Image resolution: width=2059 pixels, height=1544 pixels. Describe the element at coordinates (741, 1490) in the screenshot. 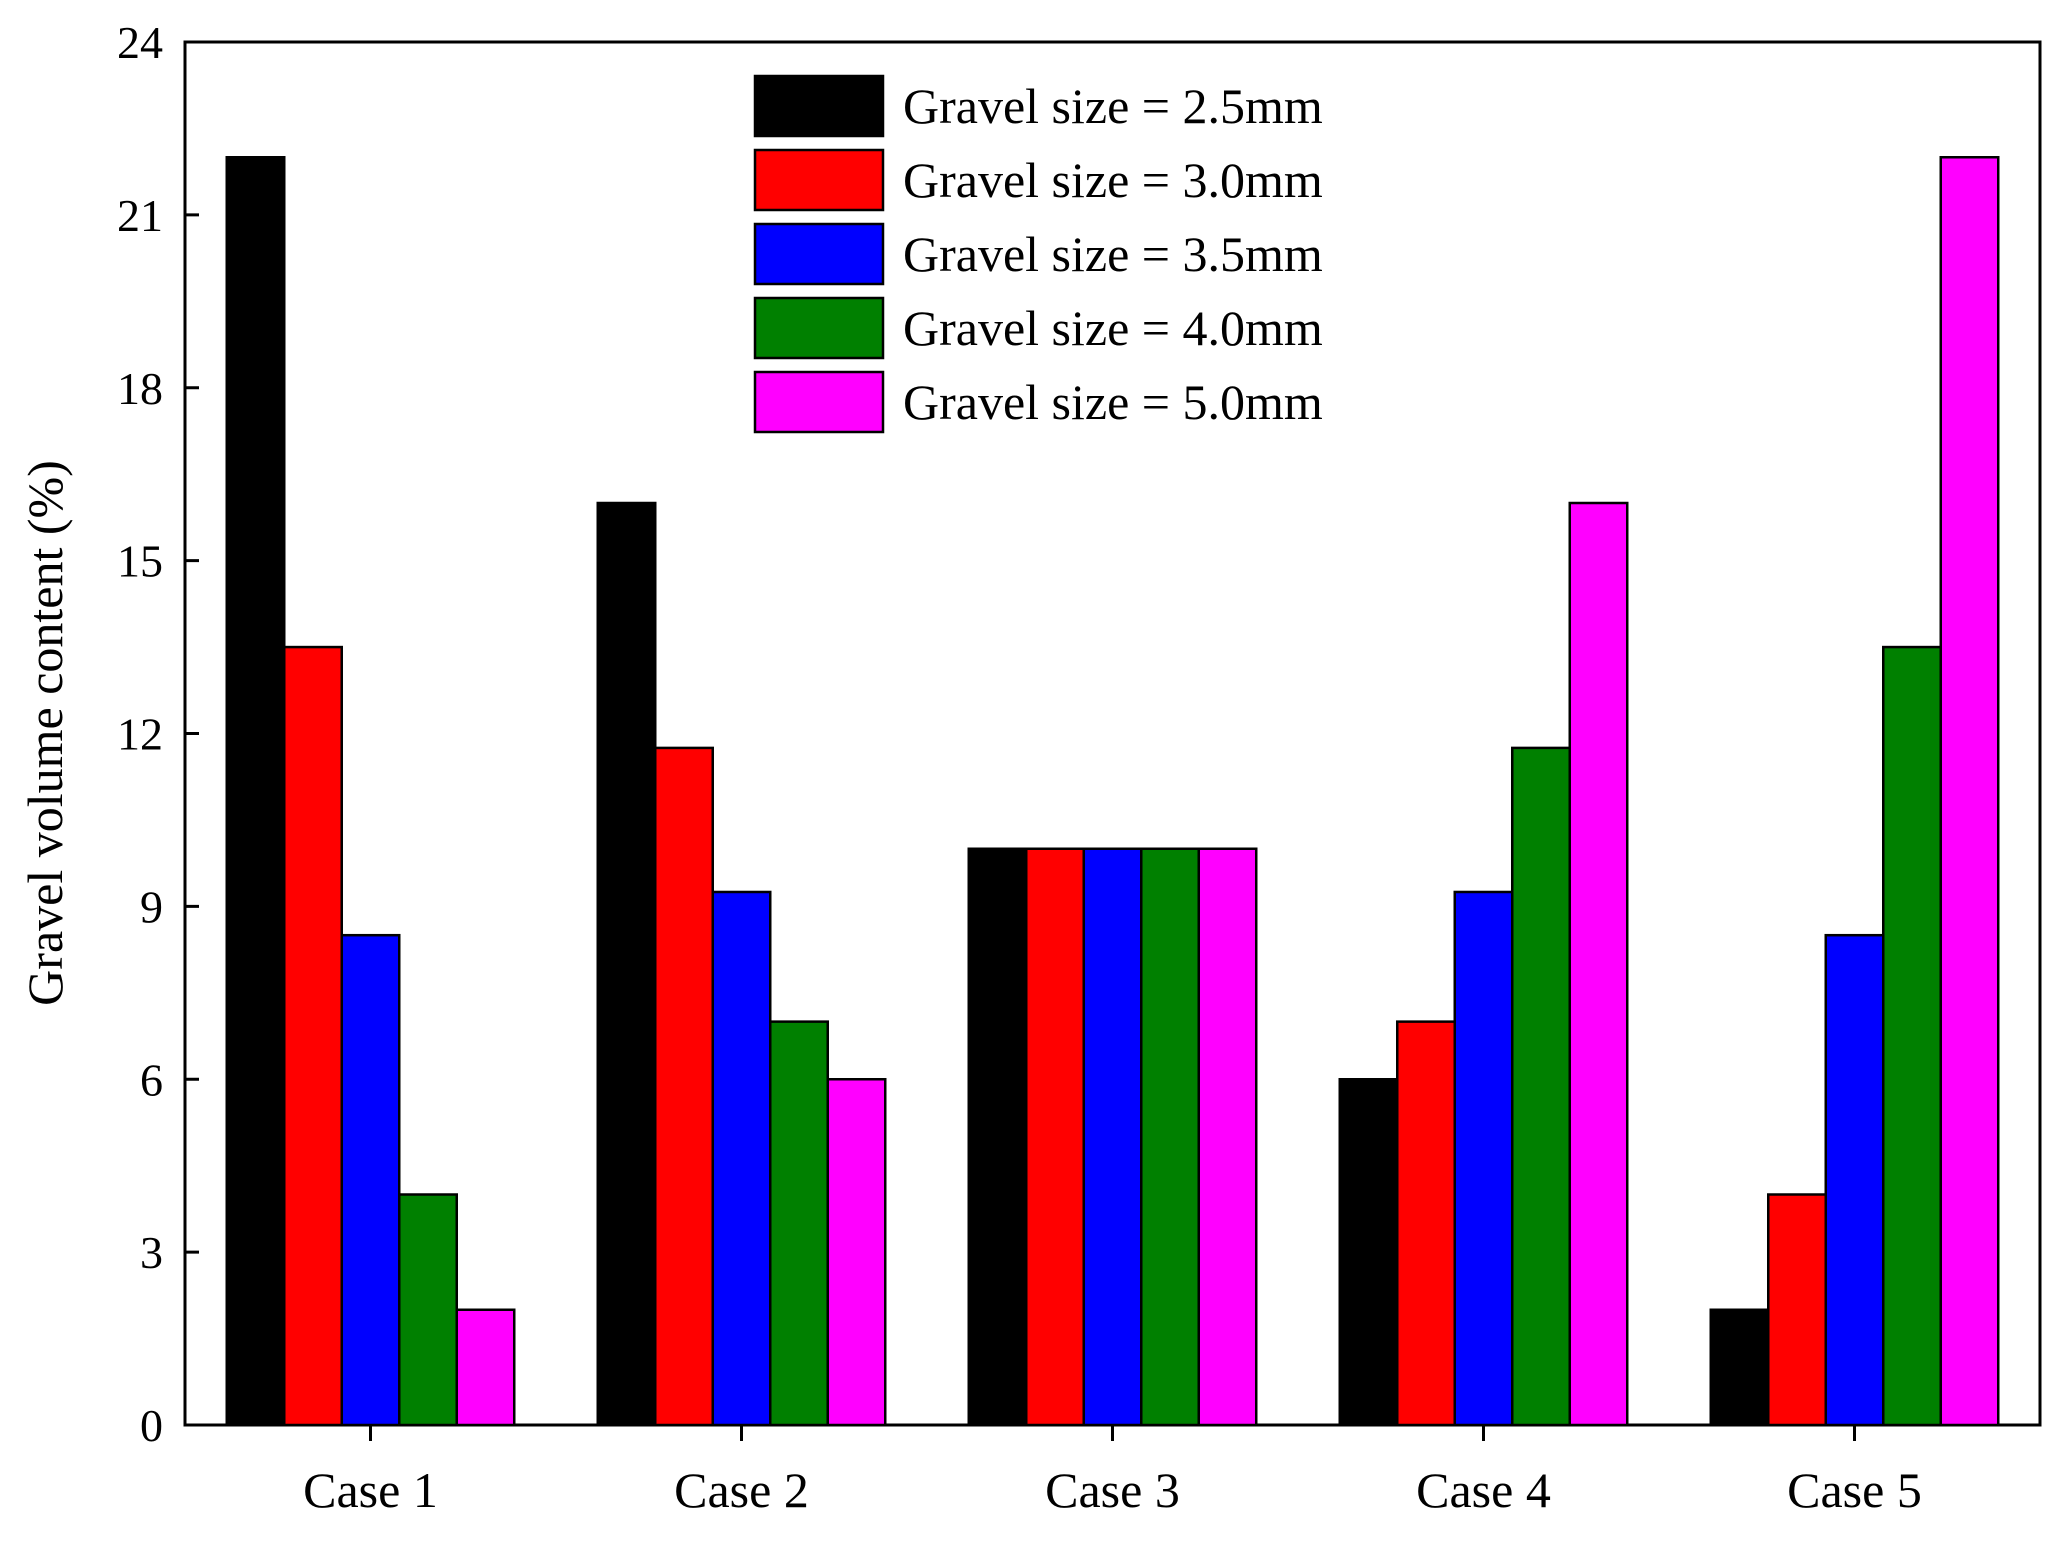

I see `x-tick-label: Case 2` at that location.